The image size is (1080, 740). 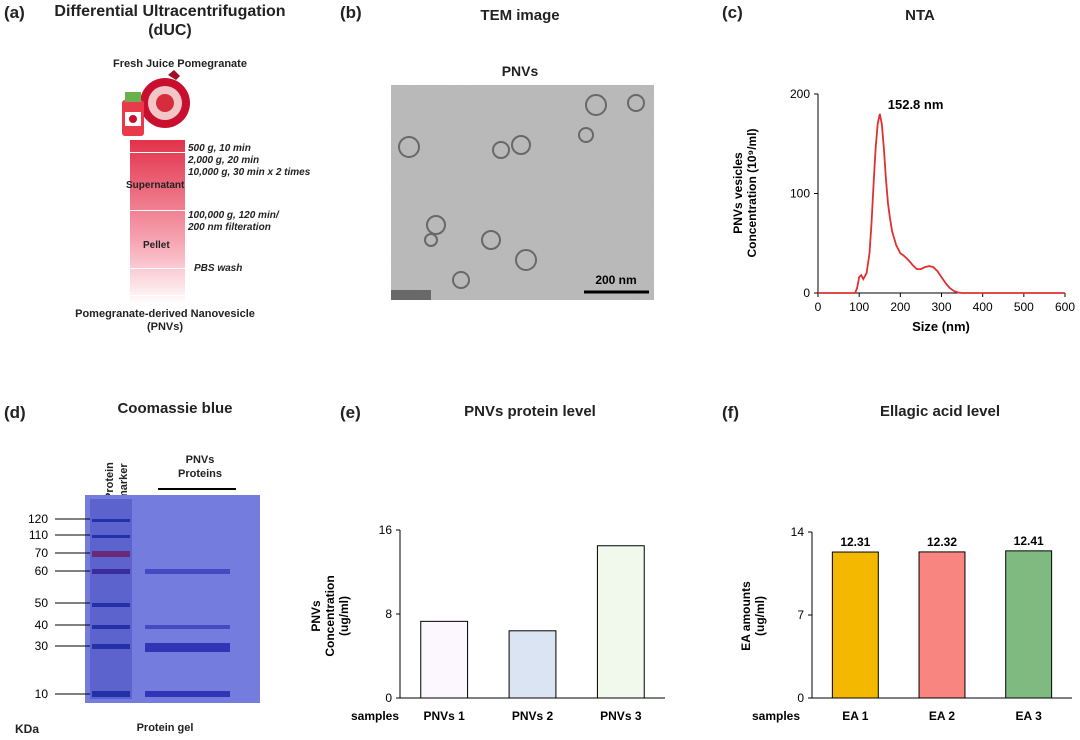 What do you see at coordinates (155, 185) in the screenshot?
I see `supernatant-label: Supernatant` at bounding box center [155, 185].